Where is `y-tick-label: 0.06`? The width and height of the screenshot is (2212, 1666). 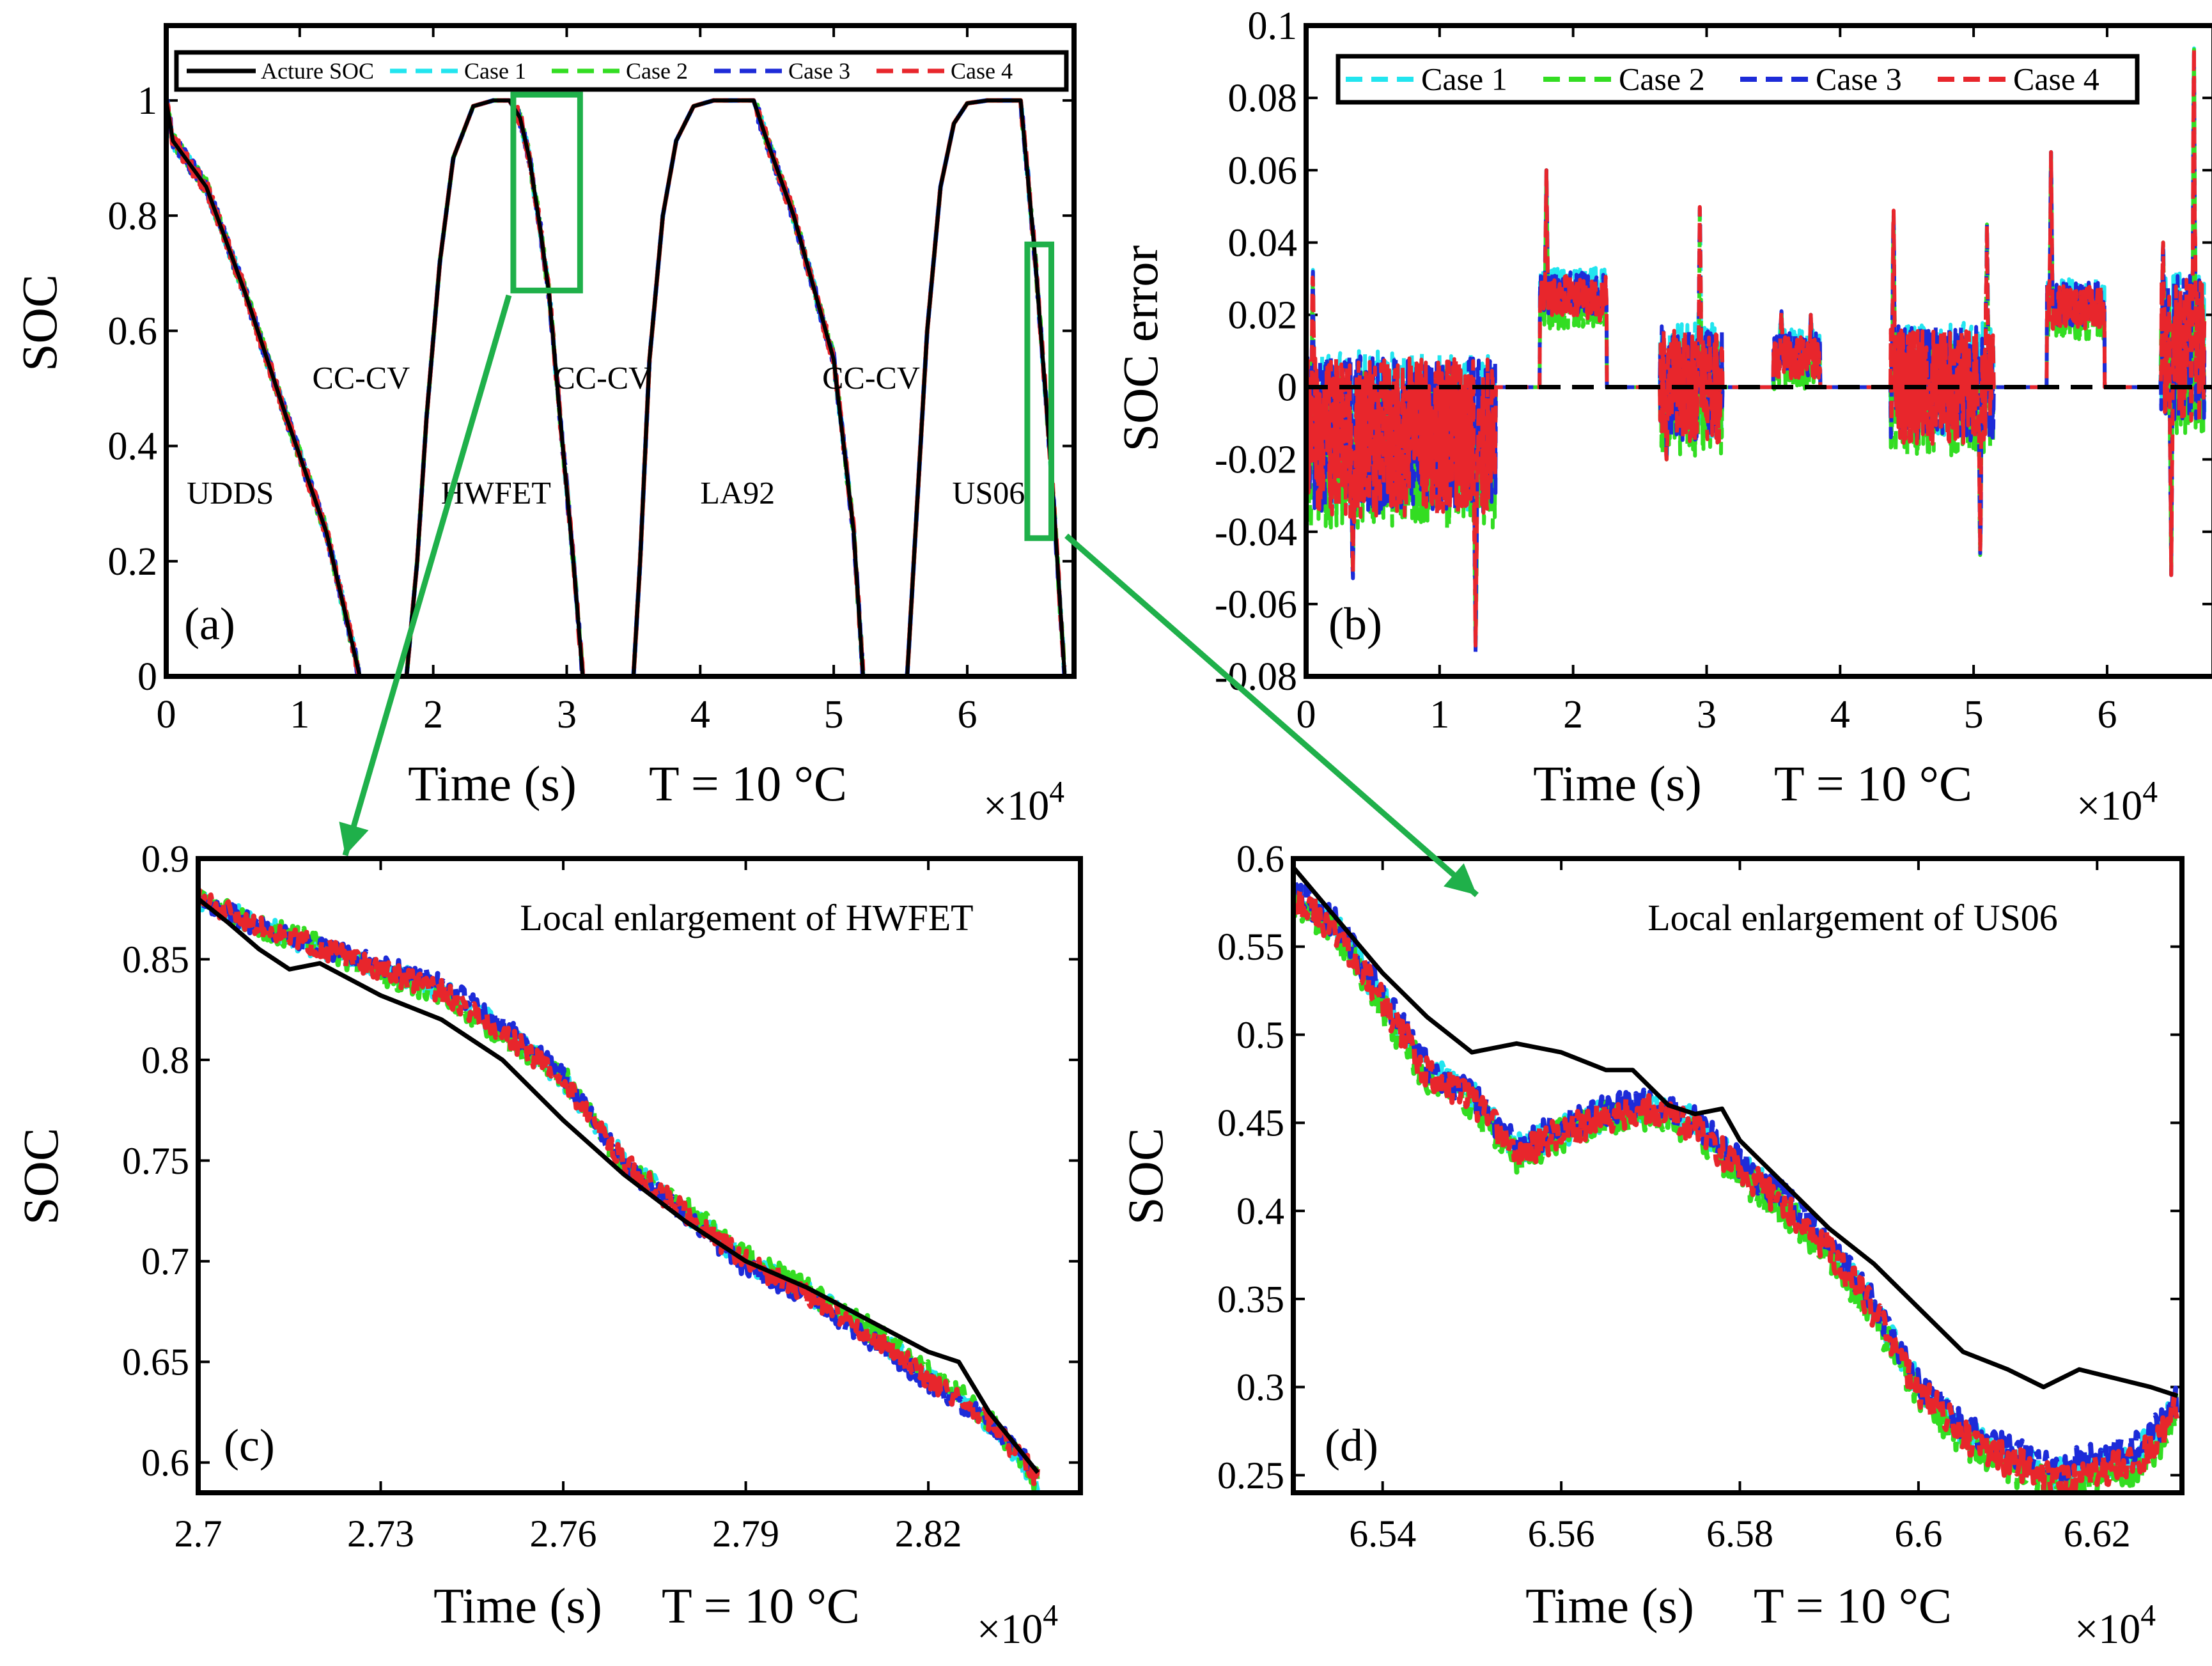
y-tick-label: 0.06 is located at coordinates (1263, 171).